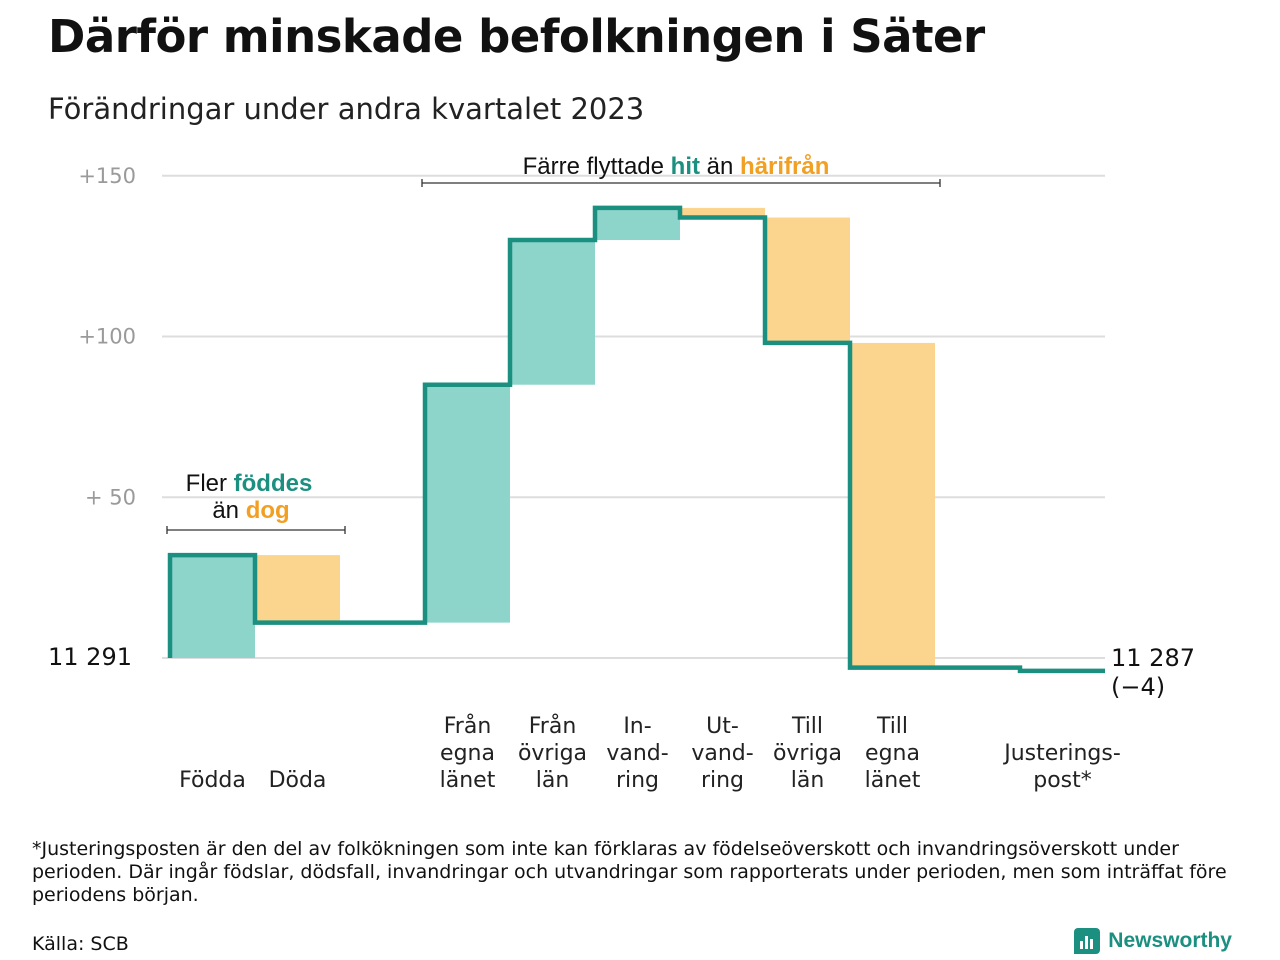  Describe the element at coordinates (107, 176) in the screenshot. I see `y-tick-label: +150` at that location.